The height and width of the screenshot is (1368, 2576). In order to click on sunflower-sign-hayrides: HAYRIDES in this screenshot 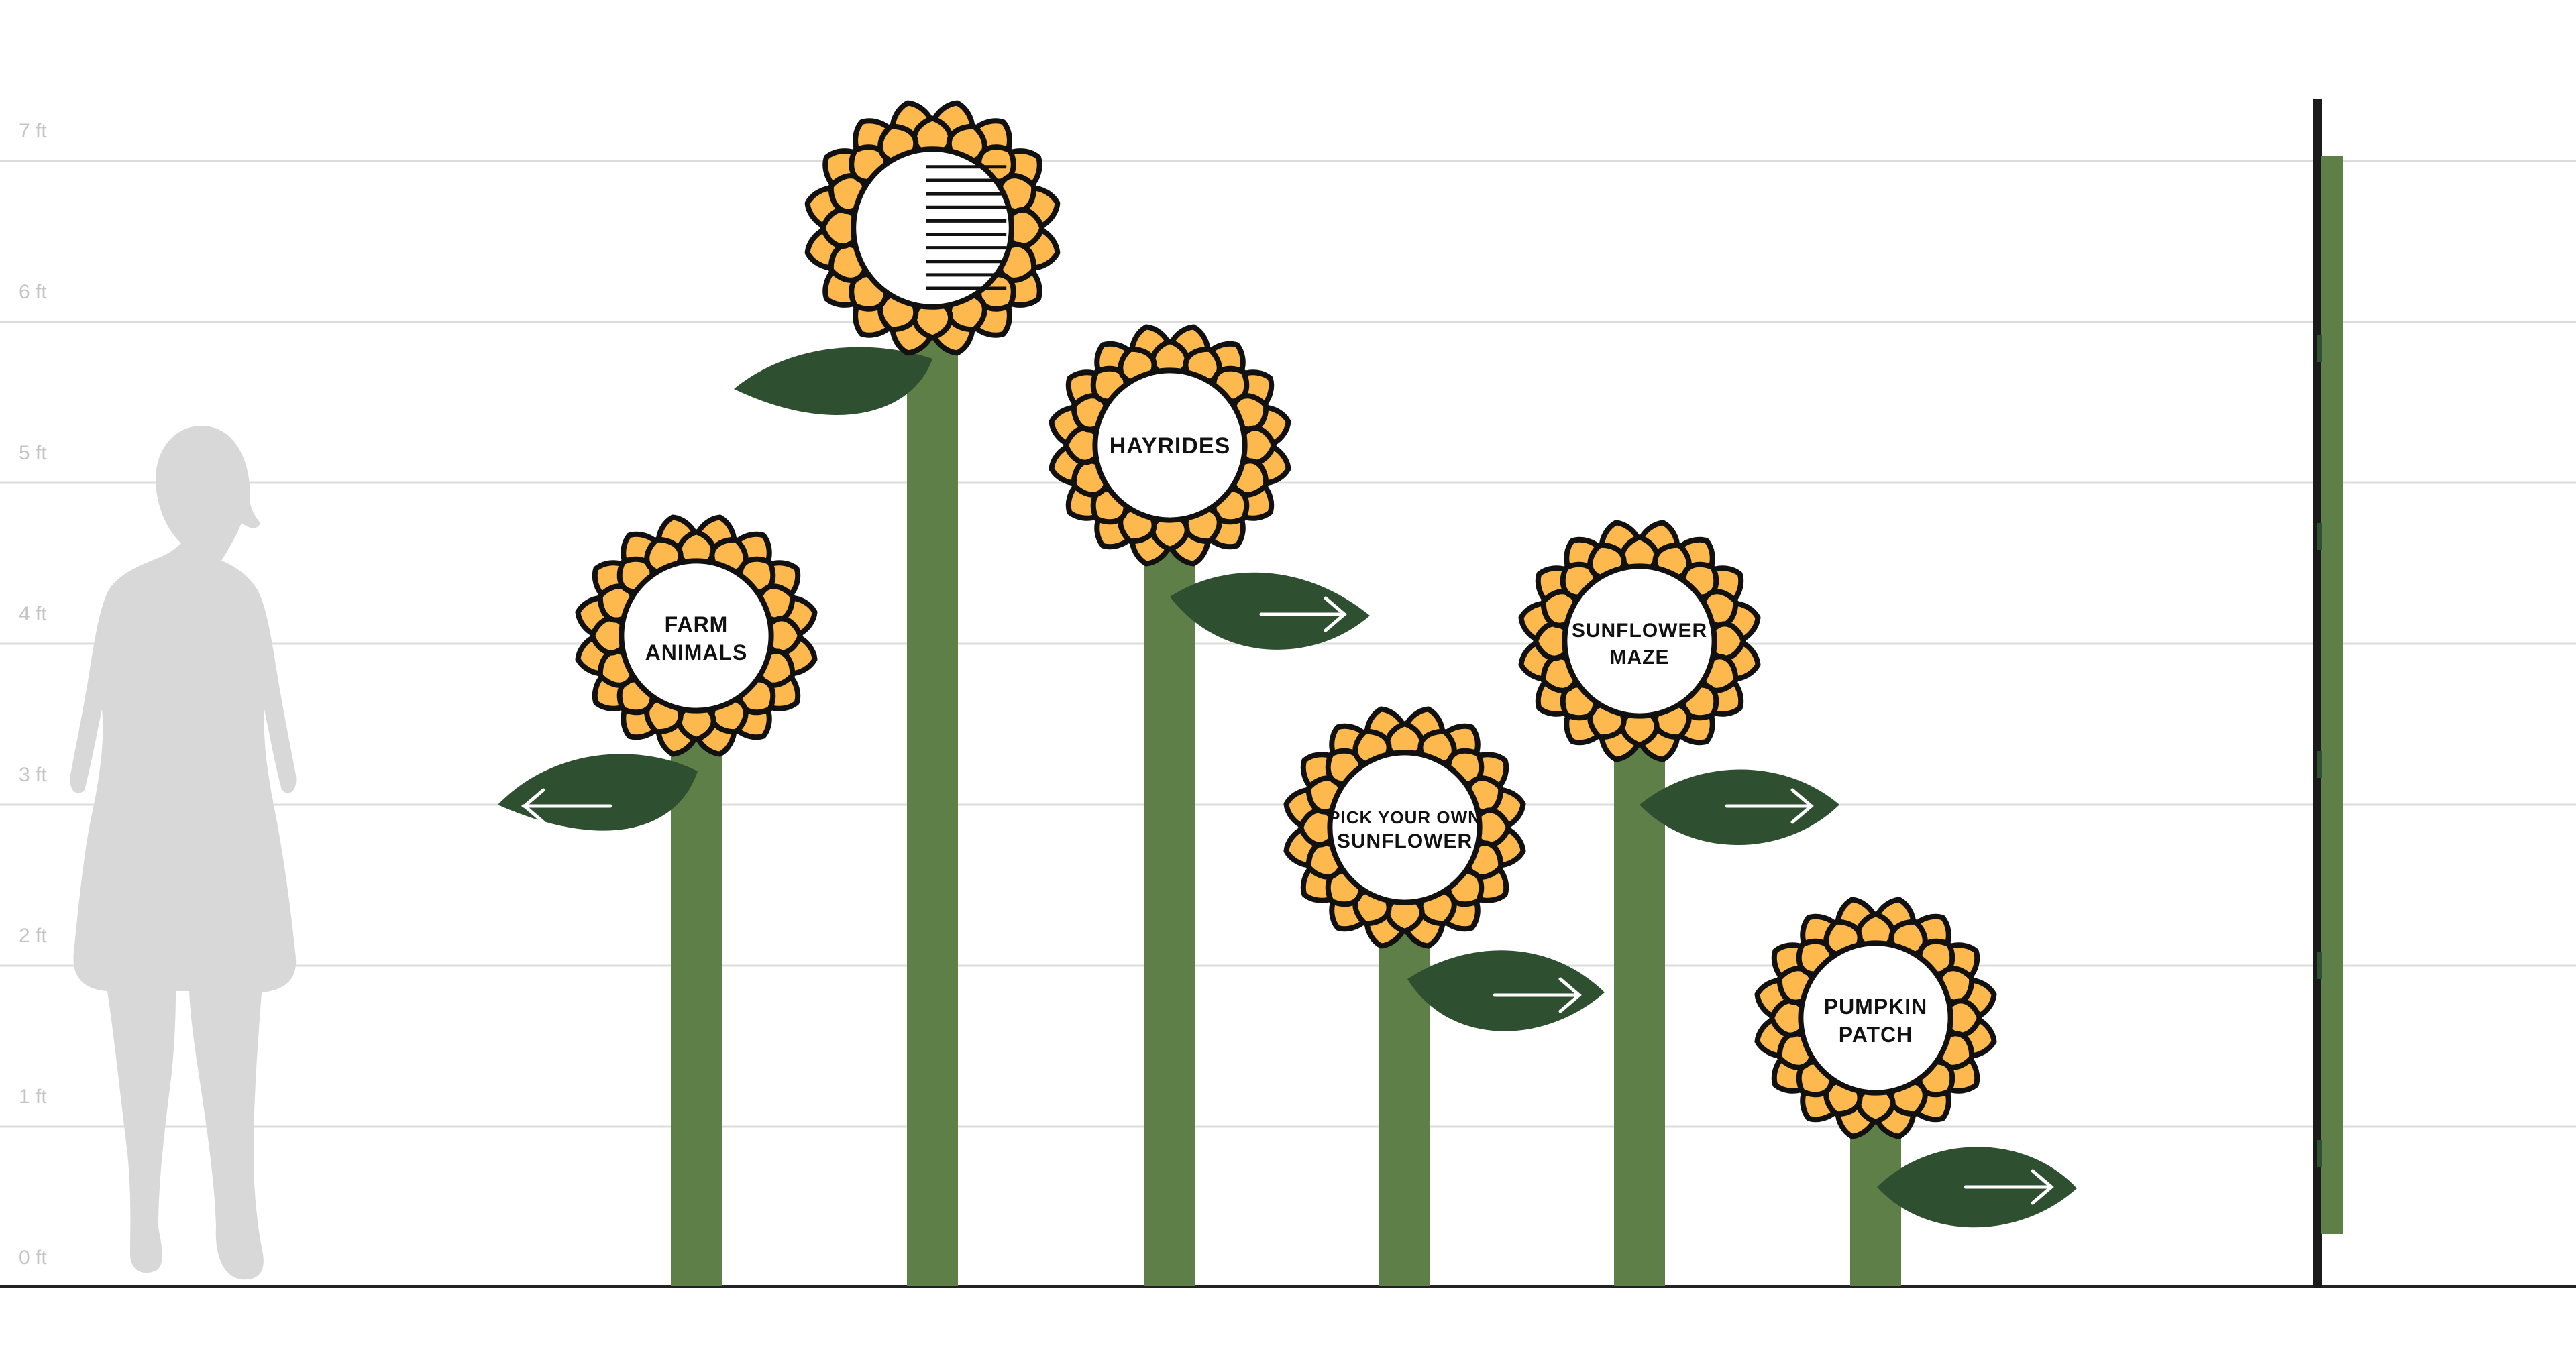, I will do `click(1170, 445)`.